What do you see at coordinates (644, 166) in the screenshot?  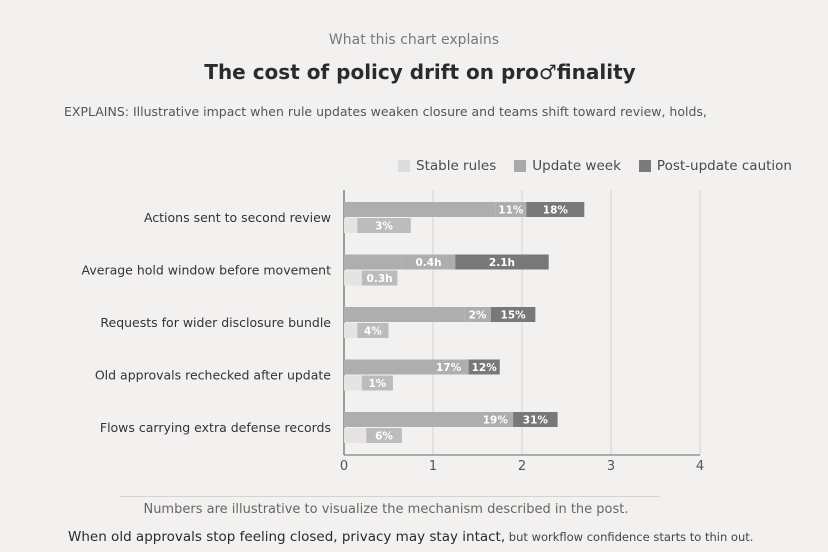 I see `legend-swatch-post` at bounding box center [644, 166].